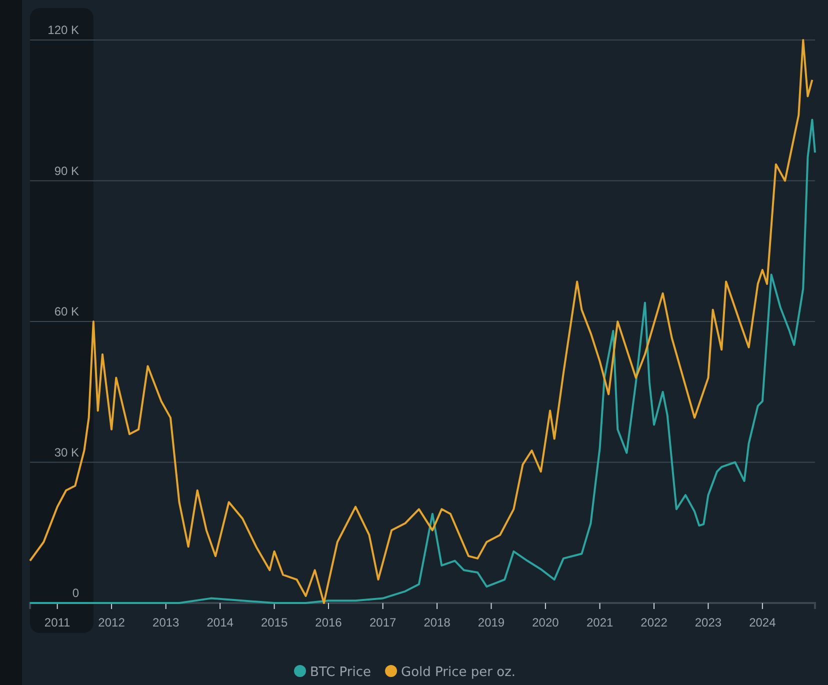 This screenshot has height=685, width=828. I want to click on legend-label: Gold Price per oz., so click(458, 672).